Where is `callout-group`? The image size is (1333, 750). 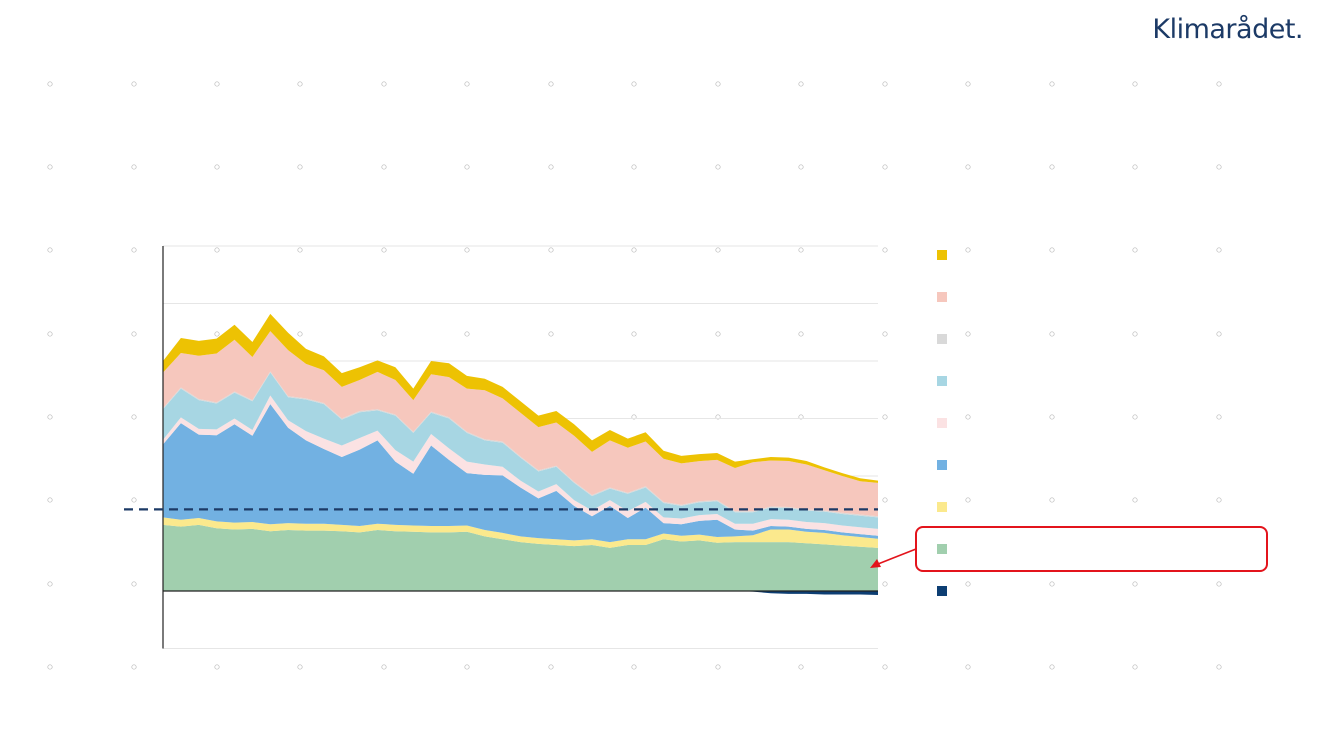 callout-group is located at coordinates (1069, 549).